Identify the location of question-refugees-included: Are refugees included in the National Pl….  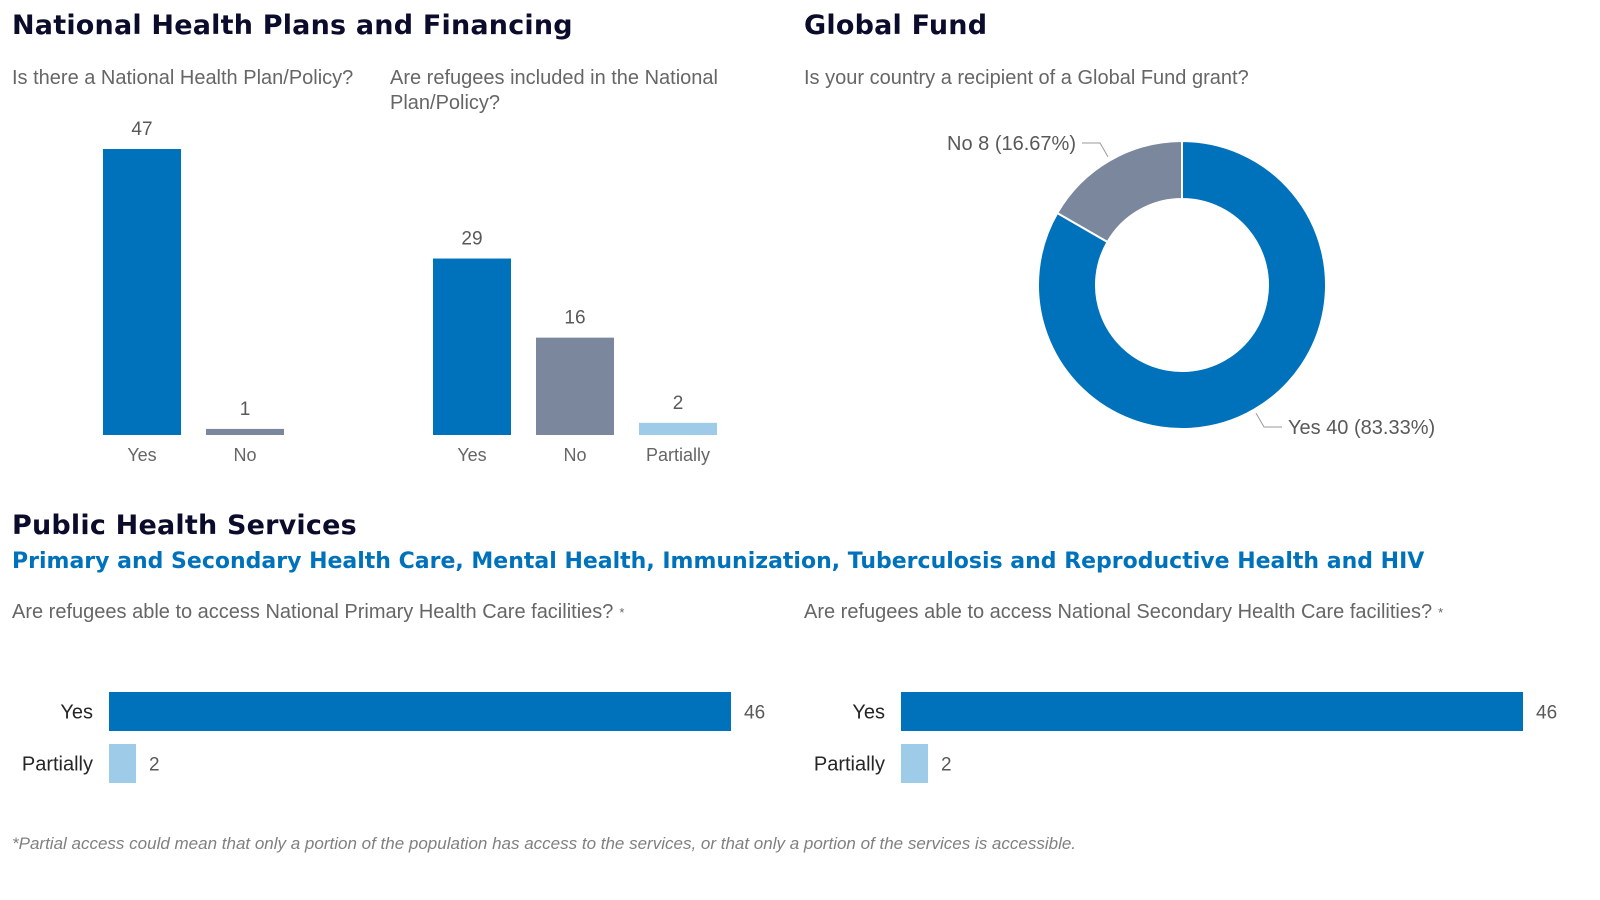
(554, 90).